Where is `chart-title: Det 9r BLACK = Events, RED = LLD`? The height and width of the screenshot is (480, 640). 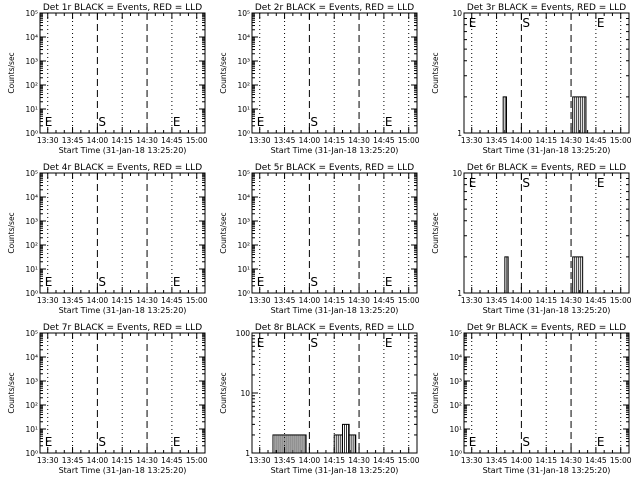
chart-title: Det 9r BLACK = Events, RED = LLD is located at coordinates (546, 328).